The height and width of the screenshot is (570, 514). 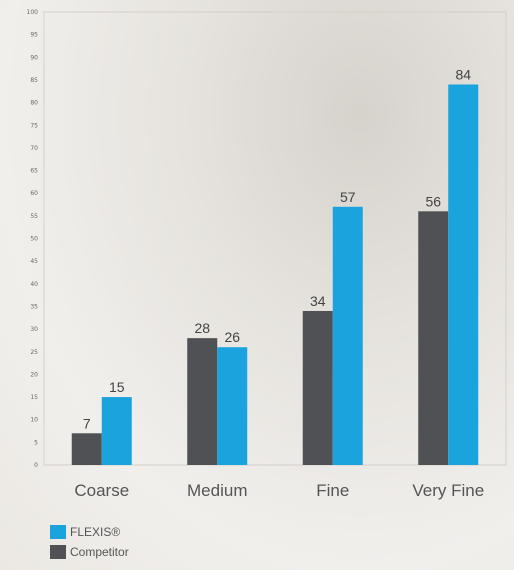 I want to click on legend-swatch-flexis, so click(x=58, y=532).